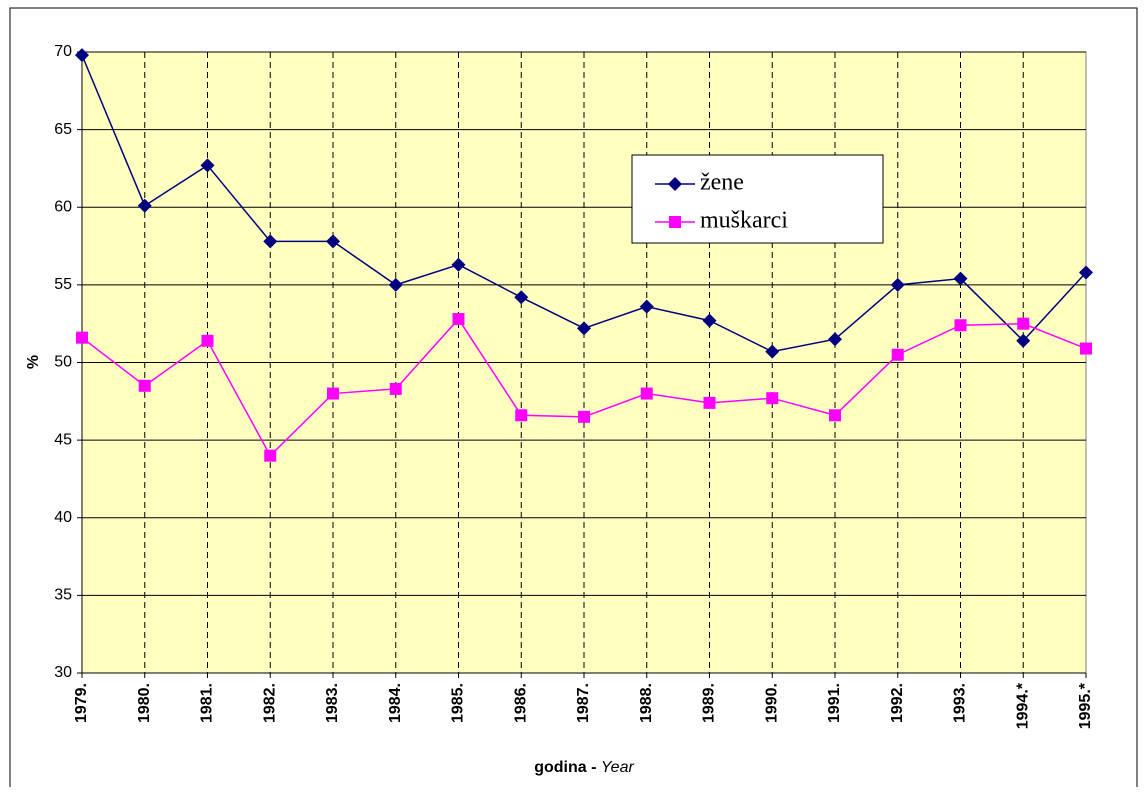 This screenshot has width=1147, height=792. Describe the element at coordinates (63, 129) in the screenshot. I see `y-tick-label: 65` at that location.